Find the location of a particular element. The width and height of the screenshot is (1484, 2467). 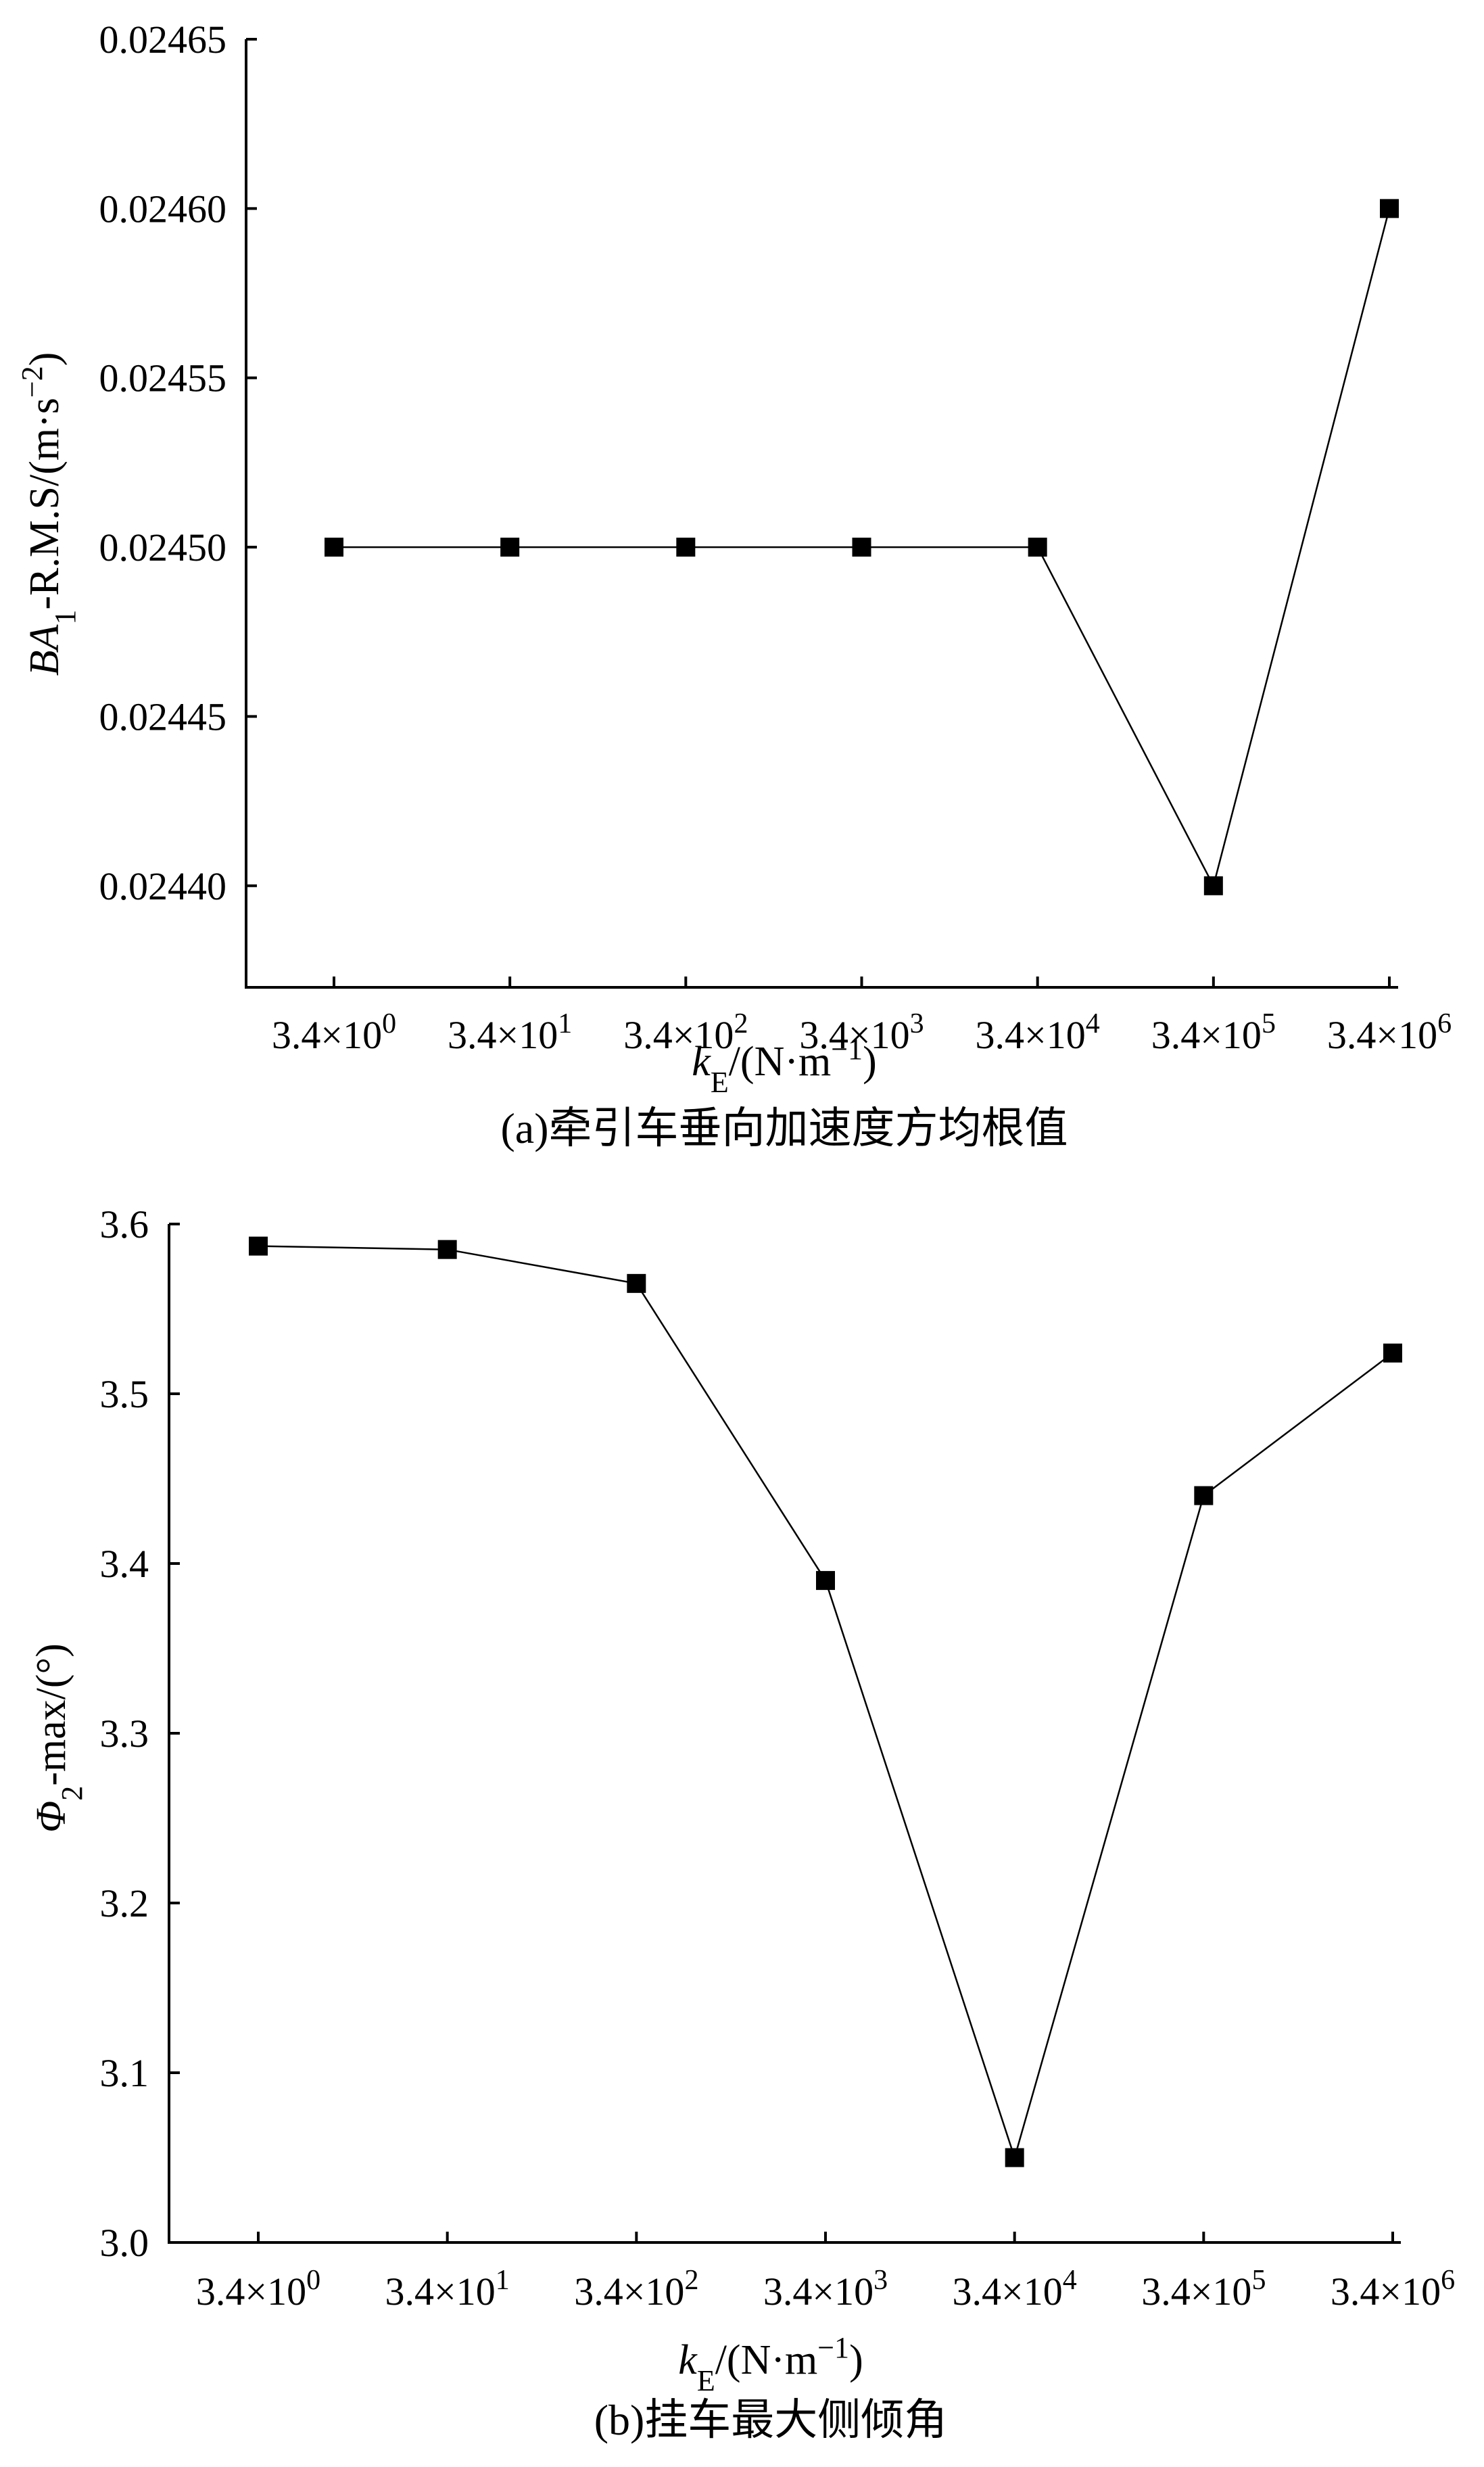

chart-a-x-tick-label: 3.4×10⁴ is located at coordinates (1038, 1032).